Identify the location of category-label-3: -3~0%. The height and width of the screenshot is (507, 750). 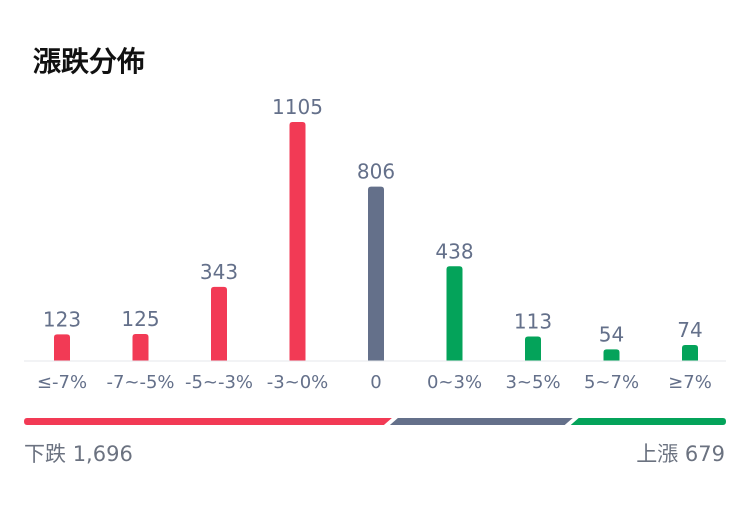
(298, 382).